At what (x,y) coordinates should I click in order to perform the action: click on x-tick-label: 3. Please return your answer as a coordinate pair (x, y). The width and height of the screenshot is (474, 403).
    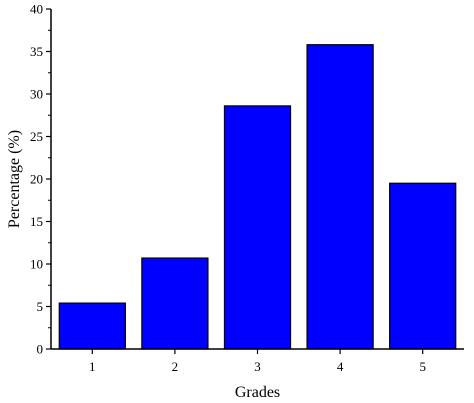
    Looking at the image, I should click on (257, 366).